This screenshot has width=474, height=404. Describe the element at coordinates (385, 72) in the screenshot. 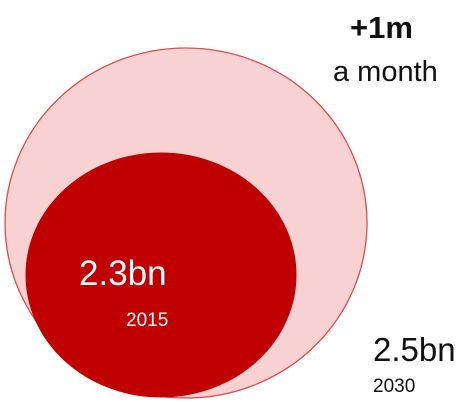

I see `growth-rate-unit: a month` at that location.